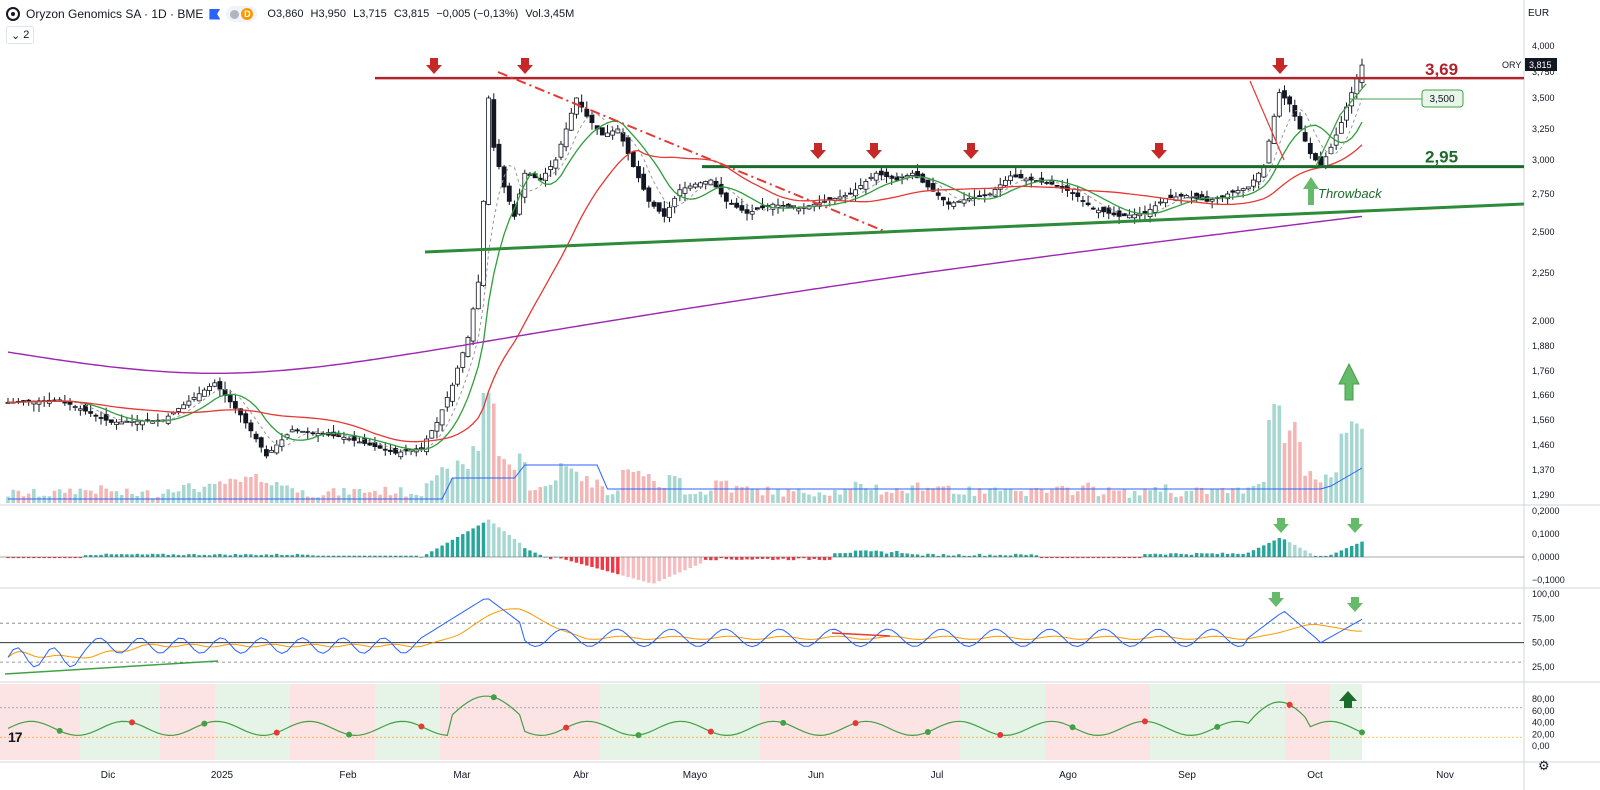 The image size is (1600, 790). What do you see at coordinates (1543, 667) in the screenshot?
I see `rsi-tick-label: 25,00` at bounding box center [1543, 667].